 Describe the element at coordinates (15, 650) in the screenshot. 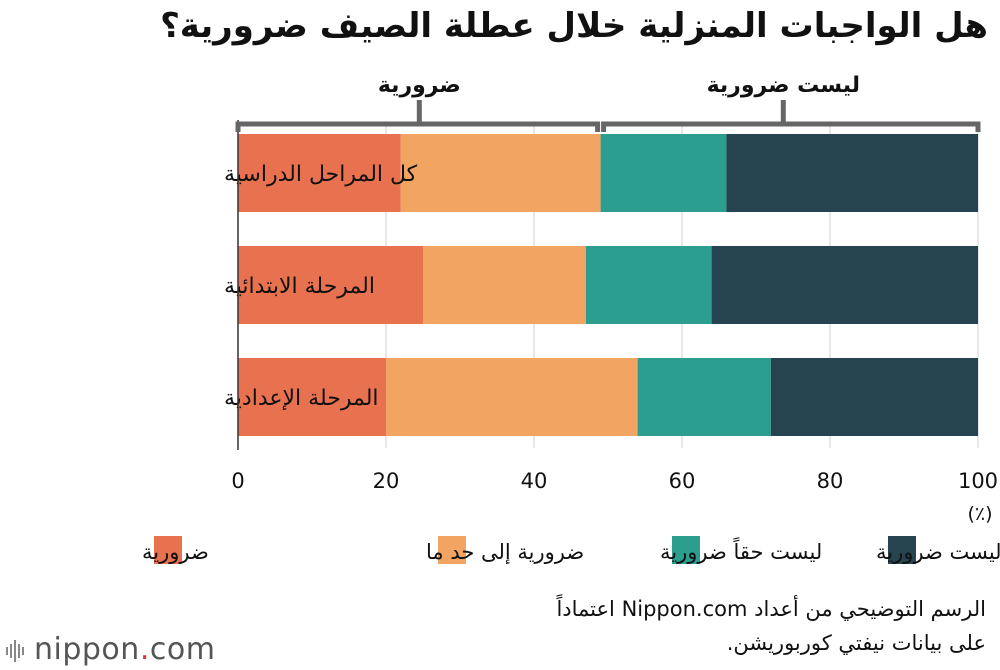

I see `nippon-logo-icon` at that location.